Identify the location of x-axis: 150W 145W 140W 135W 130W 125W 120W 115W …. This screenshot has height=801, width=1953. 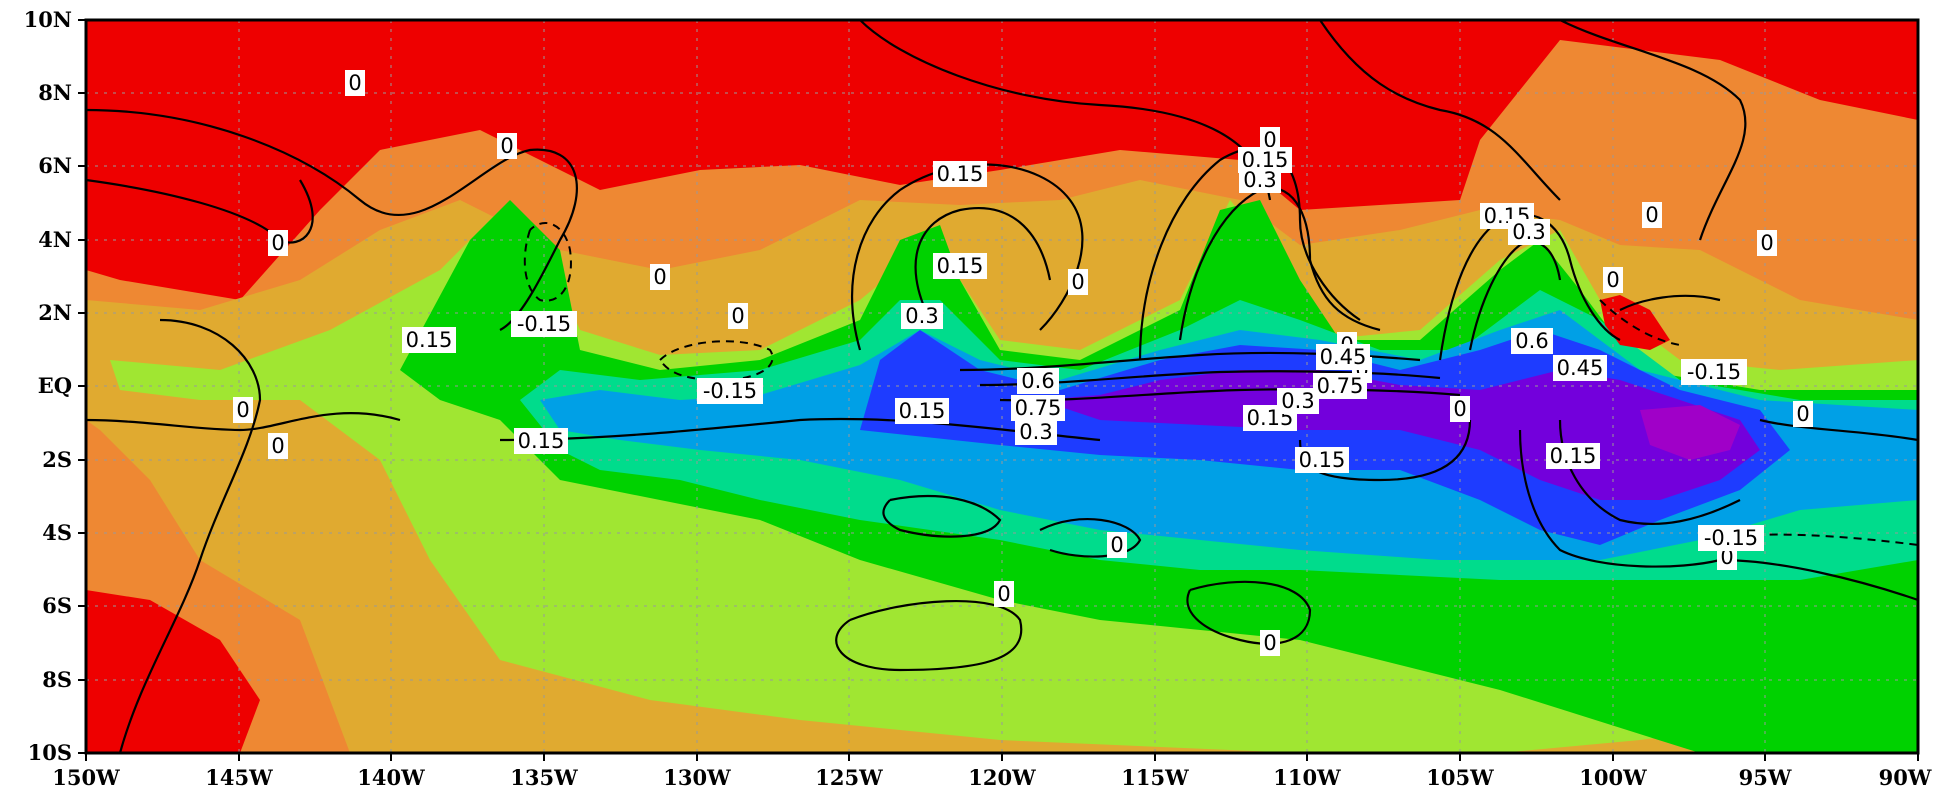
(992, 771).